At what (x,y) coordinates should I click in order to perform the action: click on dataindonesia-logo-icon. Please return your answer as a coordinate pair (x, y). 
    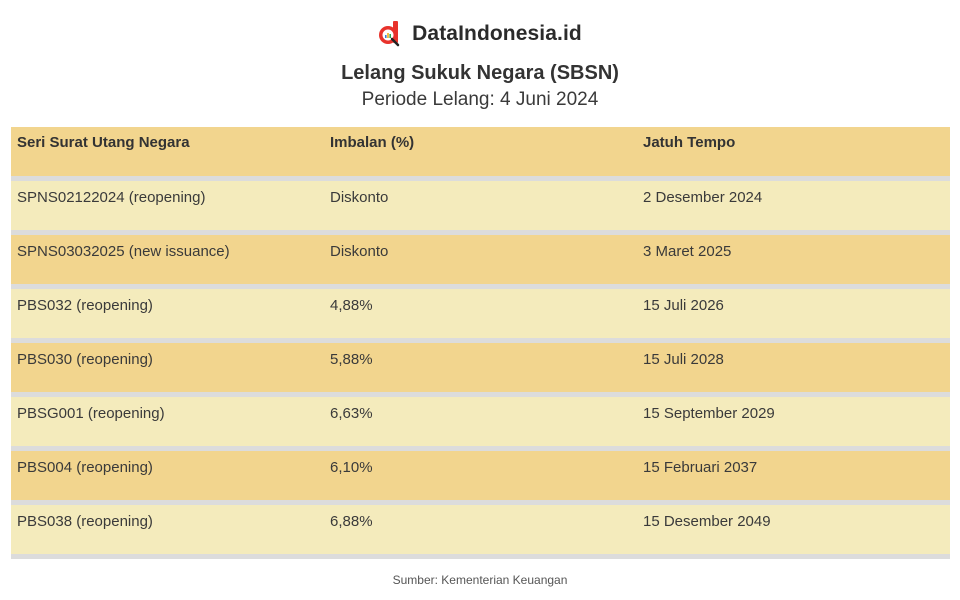
    Looking at the image, I should click on (390, 34).